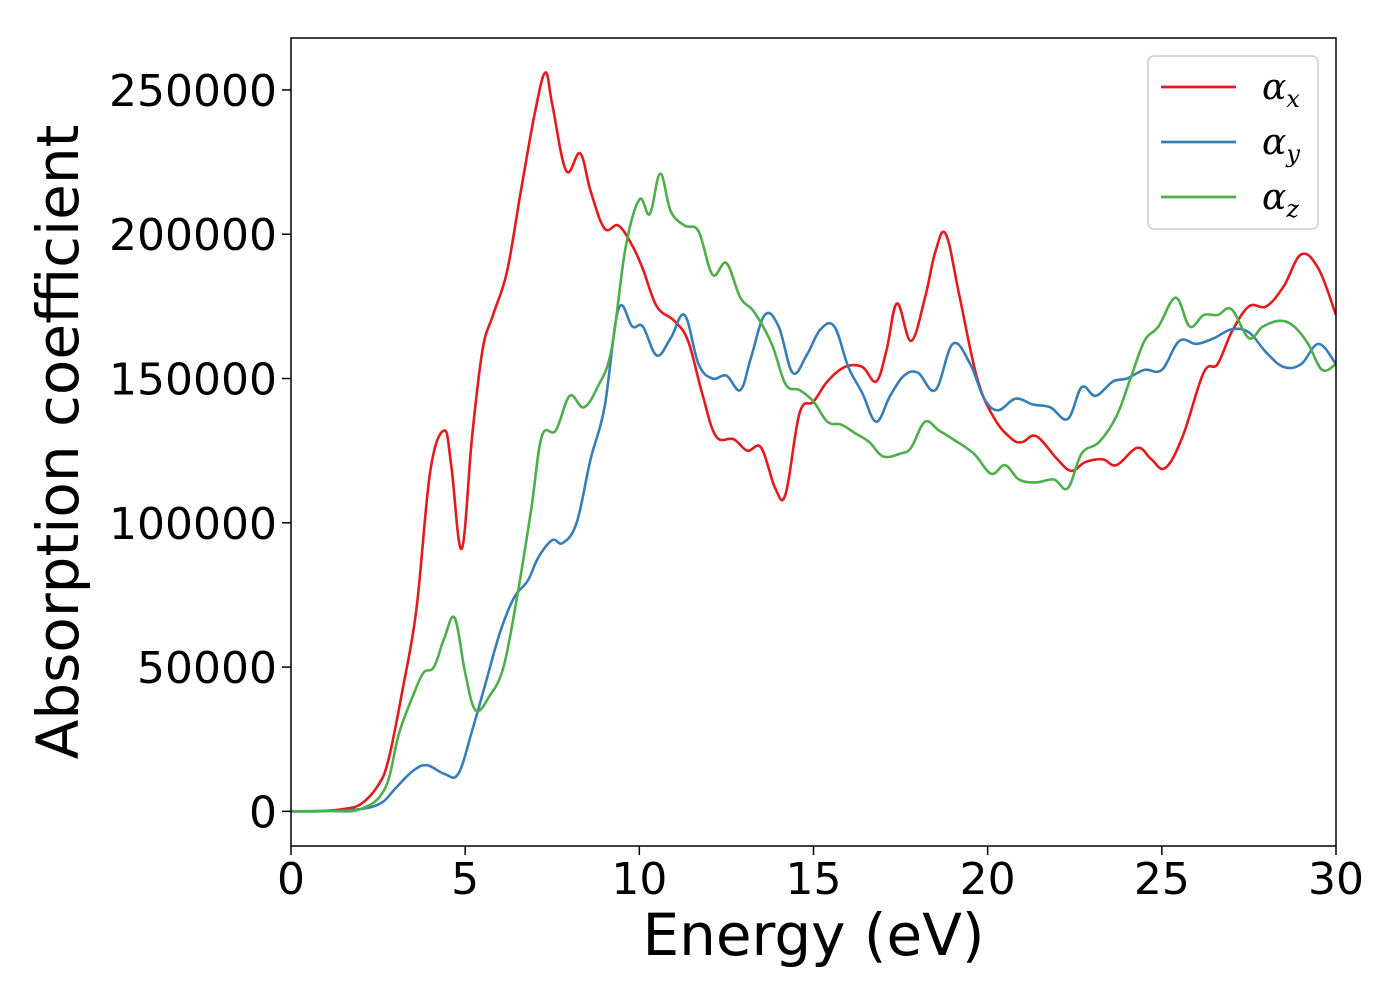  I want to click on y-tick-label: 100000, so click(193, 524).